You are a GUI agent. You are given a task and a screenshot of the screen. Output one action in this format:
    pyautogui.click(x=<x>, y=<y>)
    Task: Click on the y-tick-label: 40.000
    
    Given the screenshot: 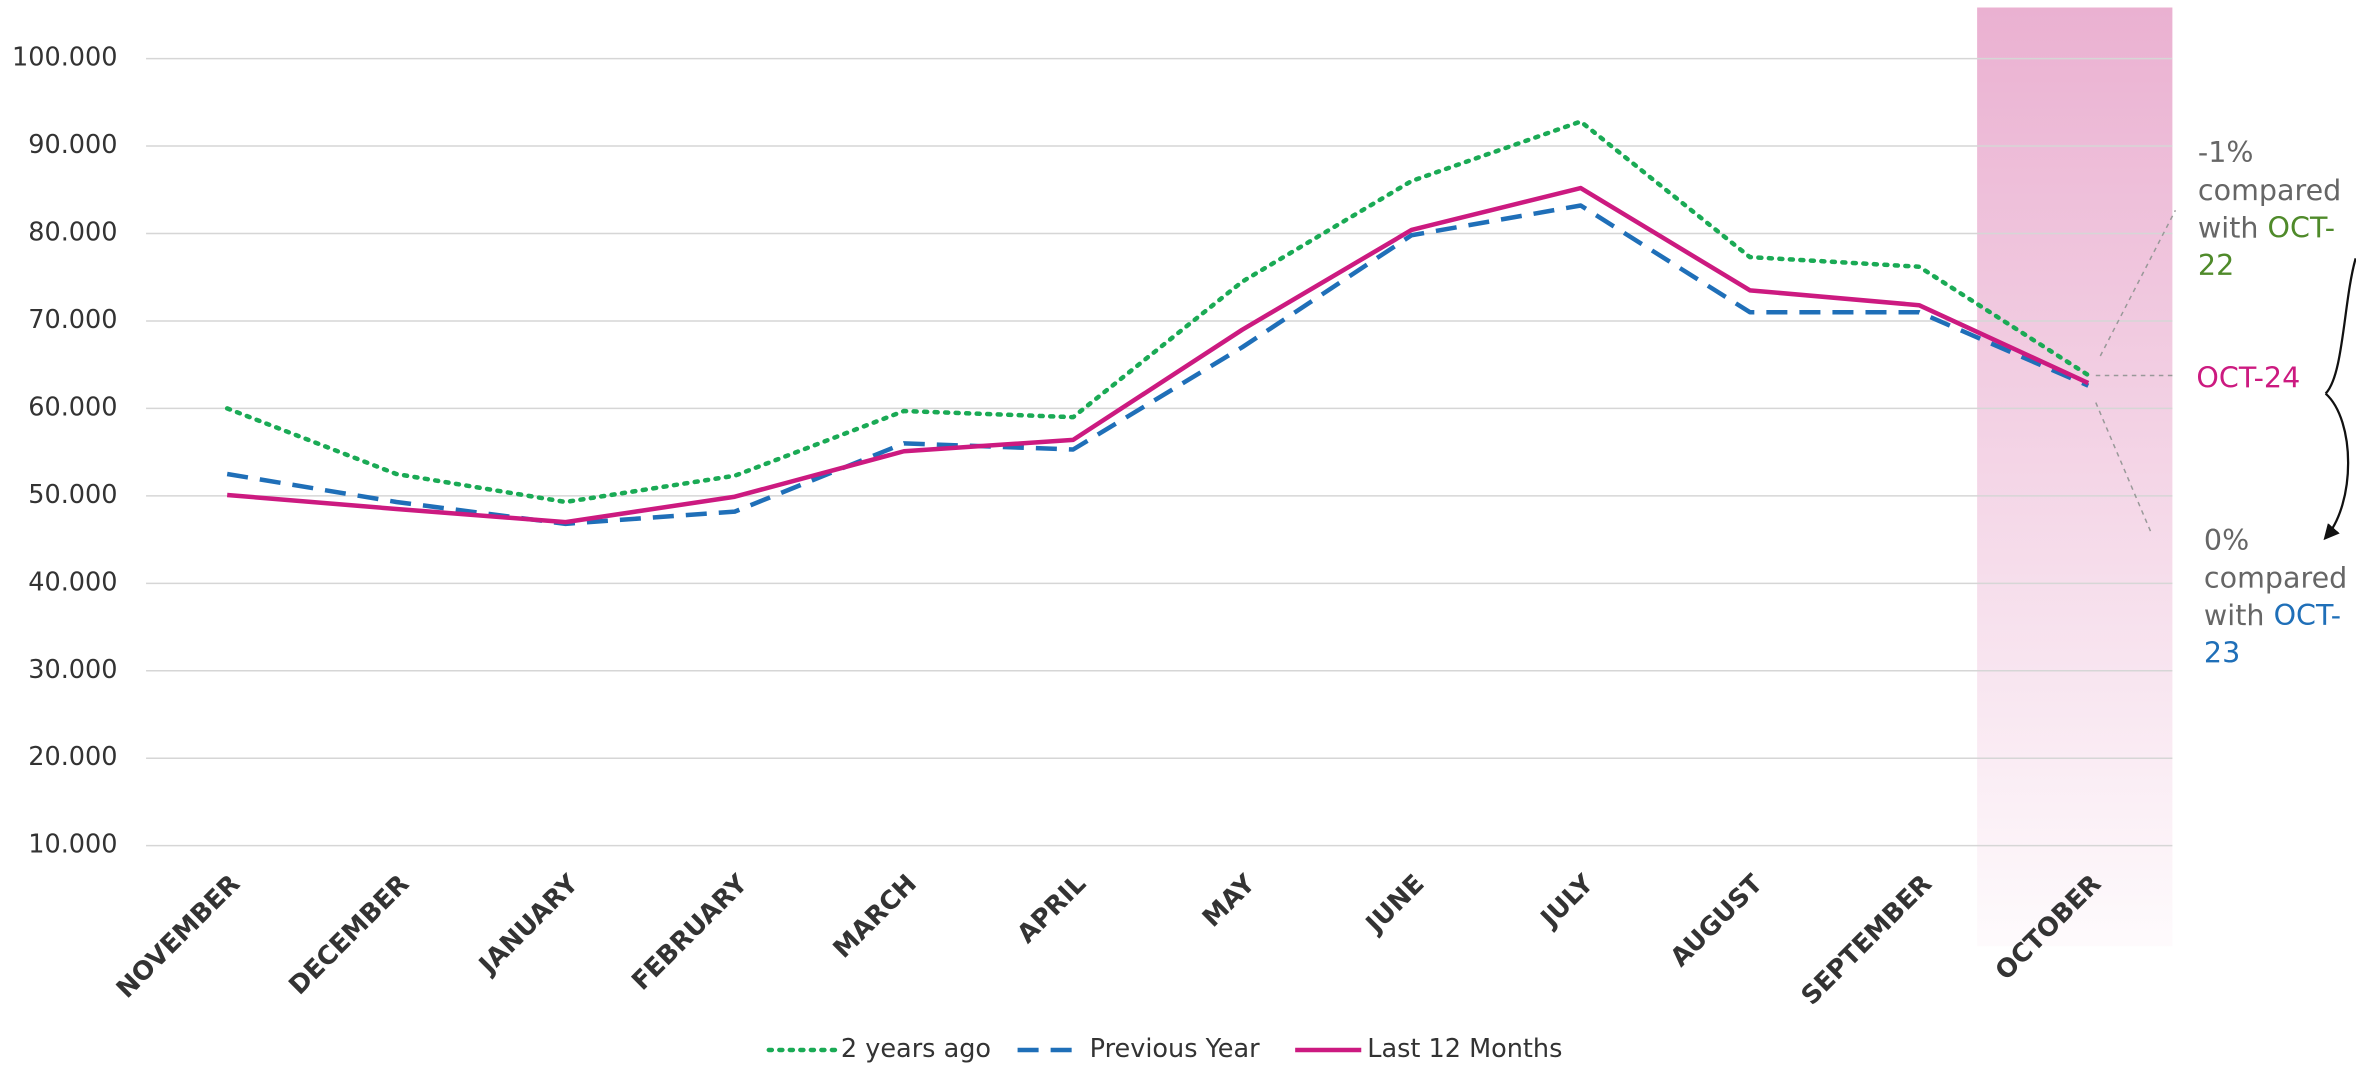 What is the action you would take?
    pyautogui.click(x=72, y=582)
    